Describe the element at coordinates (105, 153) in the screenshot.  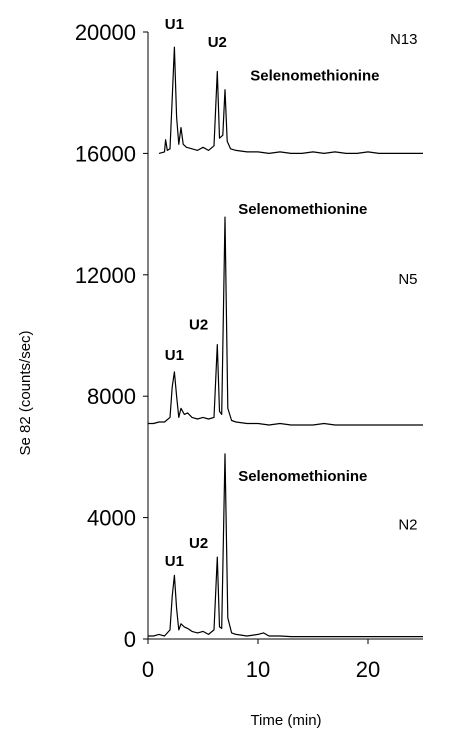
I see `y-tick-label: 16000` at that location.